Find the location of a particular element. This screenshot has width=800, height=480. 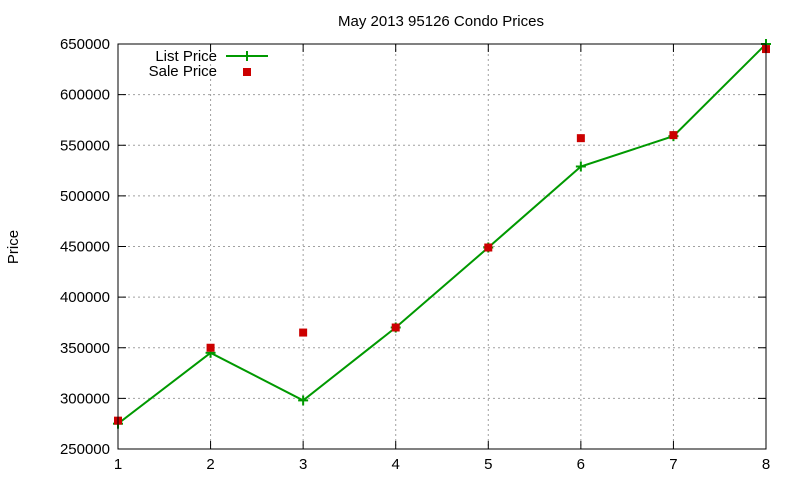

y-tick-label: 600000 is located at coordinates (85, 95).